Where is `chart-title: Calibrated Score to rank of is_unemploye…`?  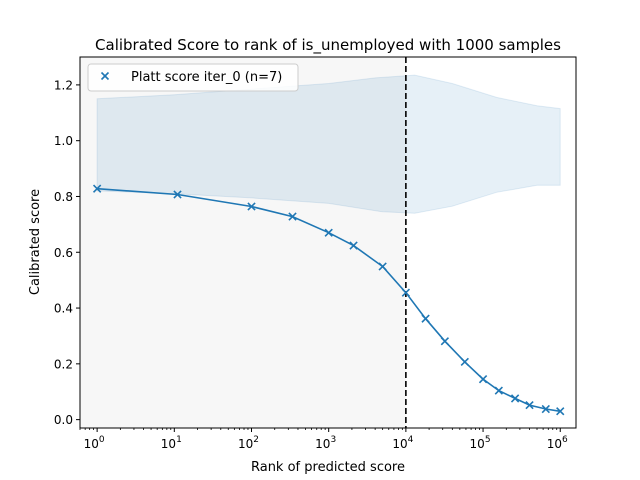 chart-title: Calibrated Score to rank of is_unemploye… is located at coordinates (328, 45).